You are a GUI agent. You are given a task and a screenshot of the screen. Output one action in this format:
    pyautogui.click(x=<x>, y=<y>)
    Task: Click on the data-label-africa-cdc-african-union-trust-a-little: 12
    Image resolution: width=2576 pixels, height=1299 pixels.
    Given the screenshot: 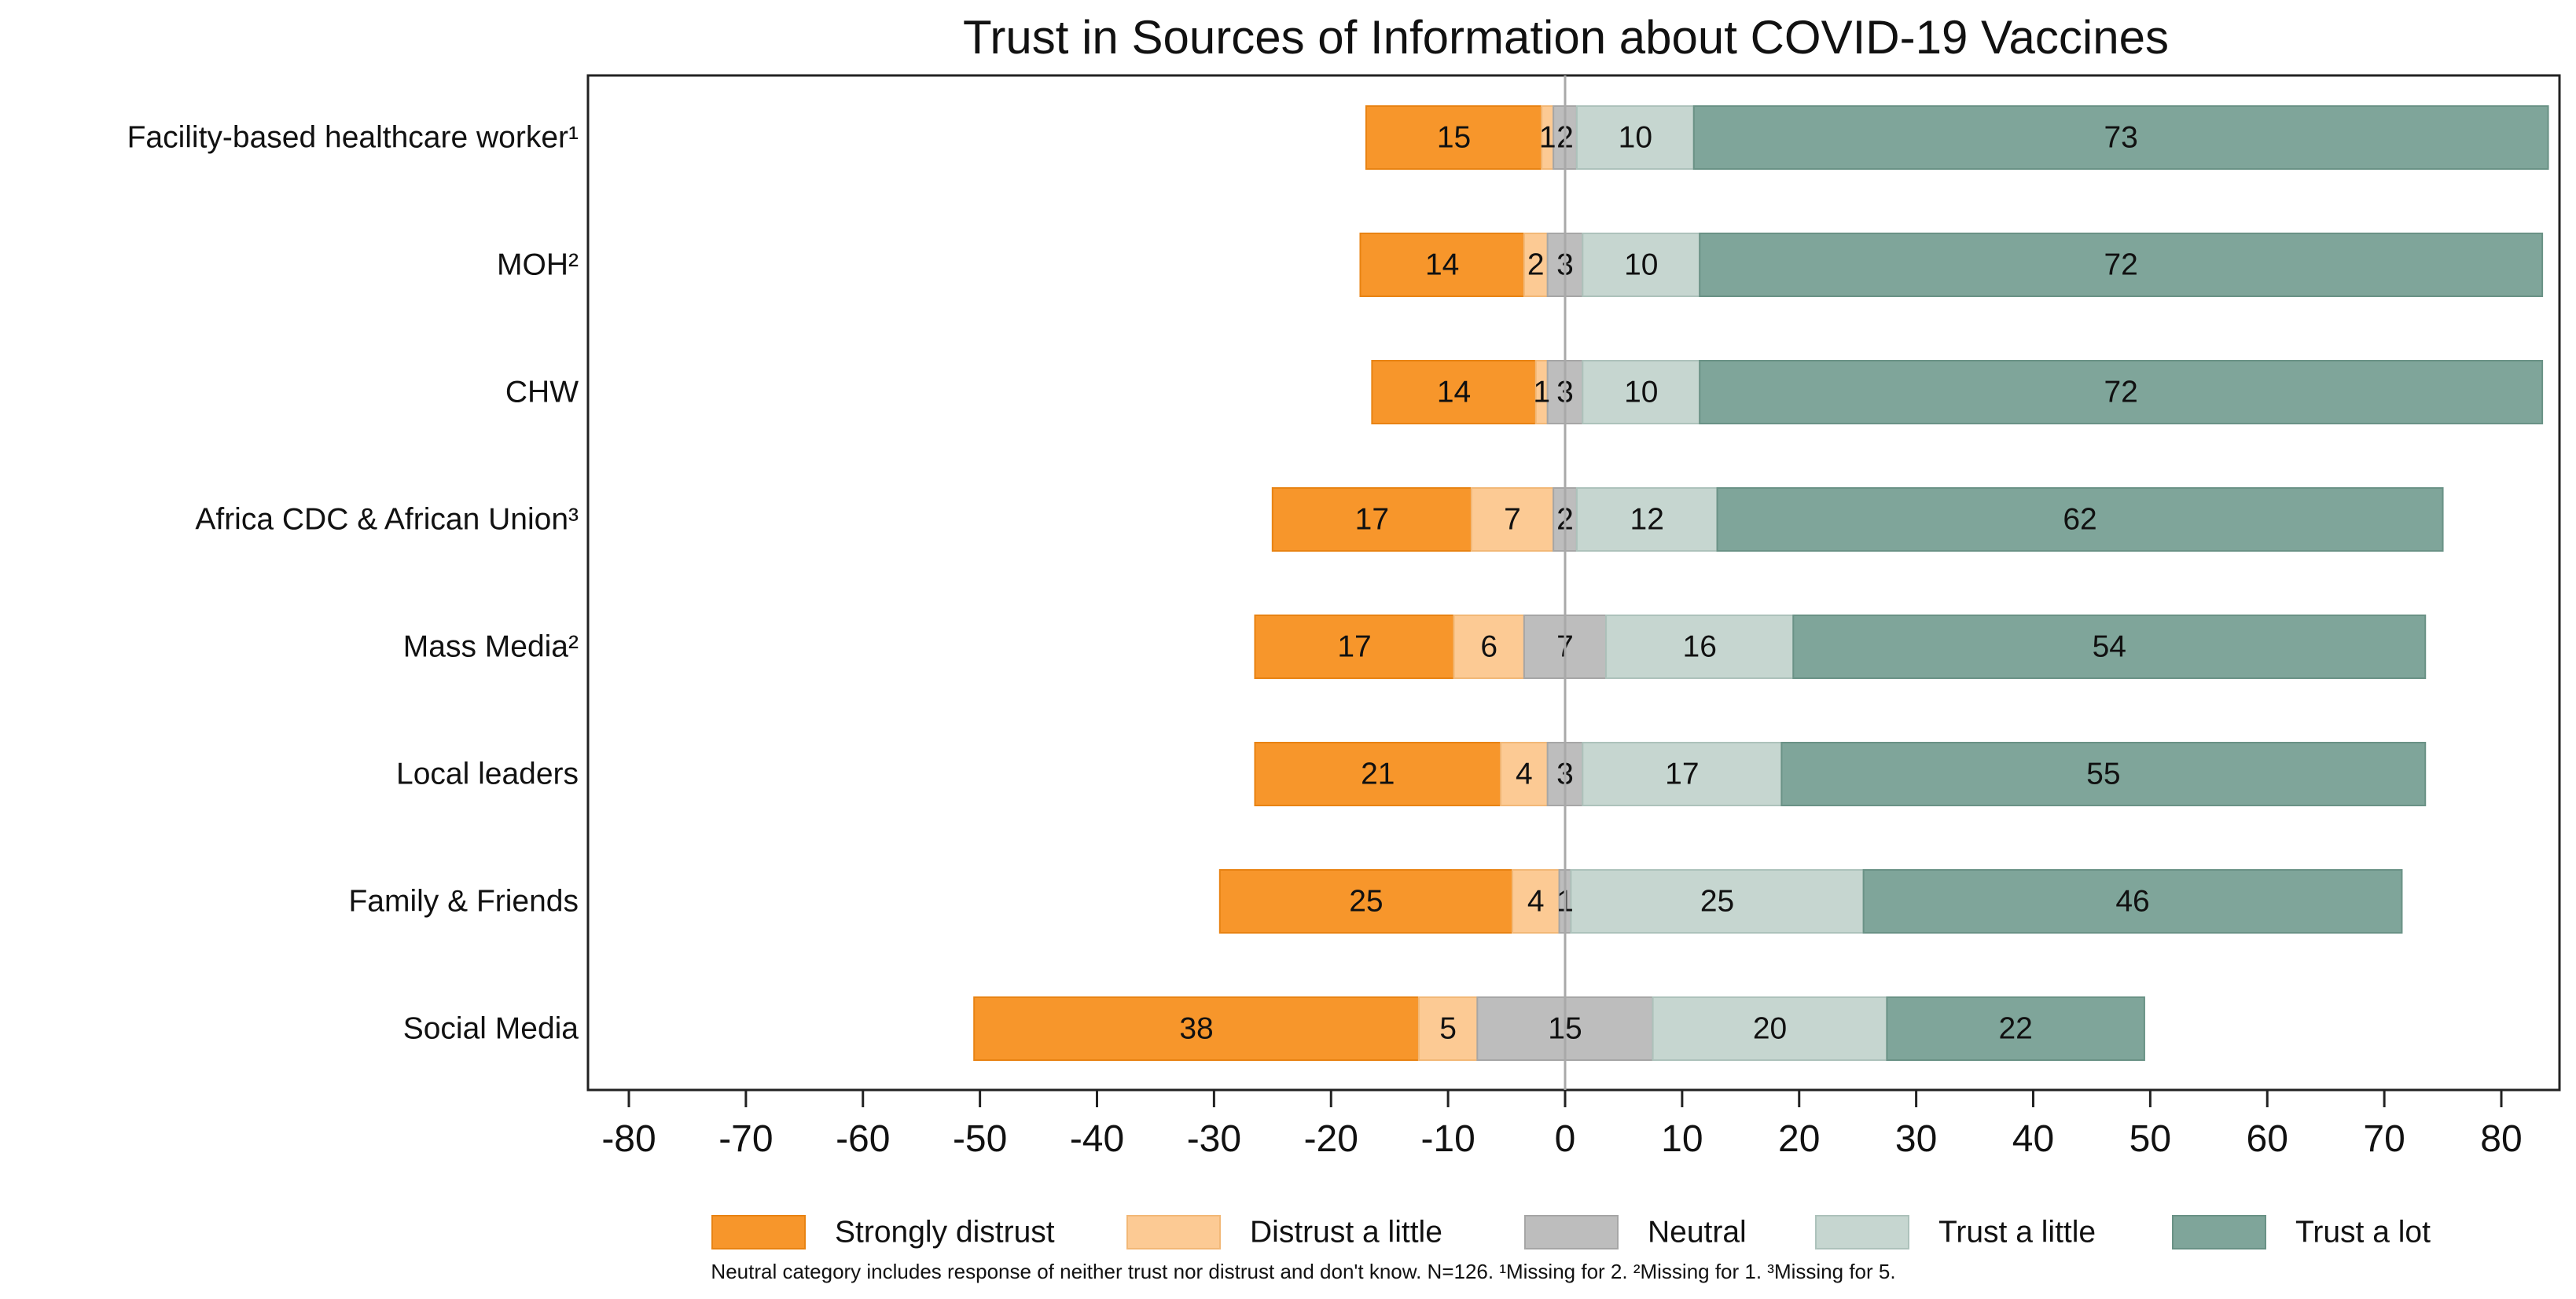 What is the action you would take?
    pyautogui.click(x=1647, y=520)
    